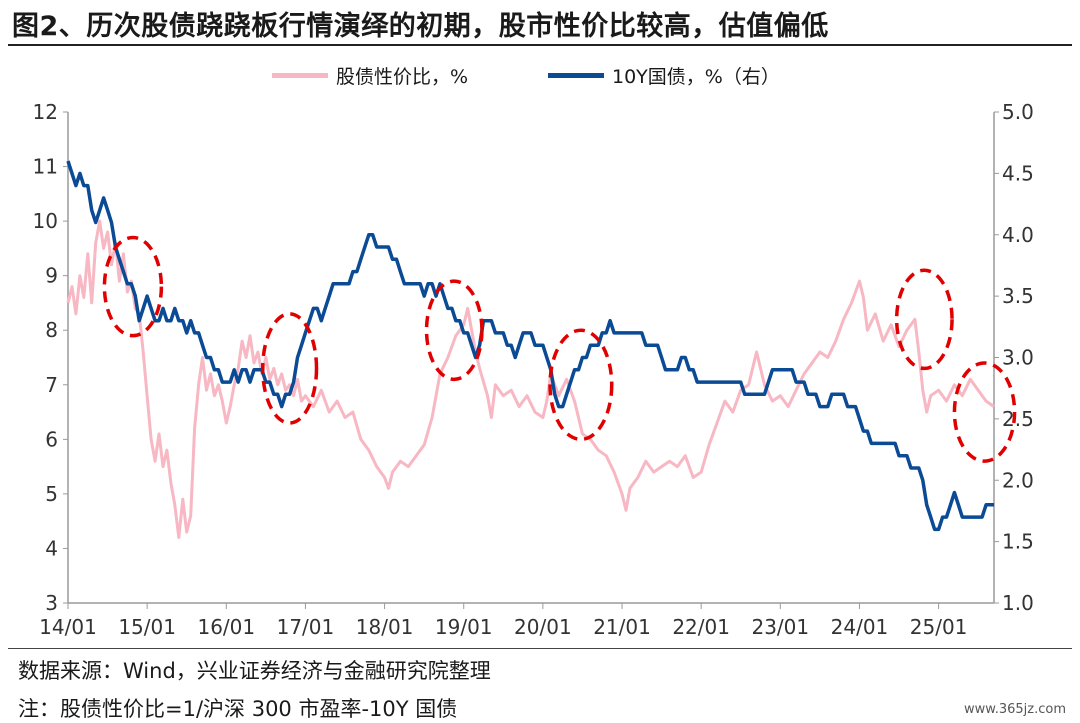 This screenshot has height=723, width=1080. Describe the element at coordinates (540, 648) in the screenshot. I see `footer-divider` at that location.